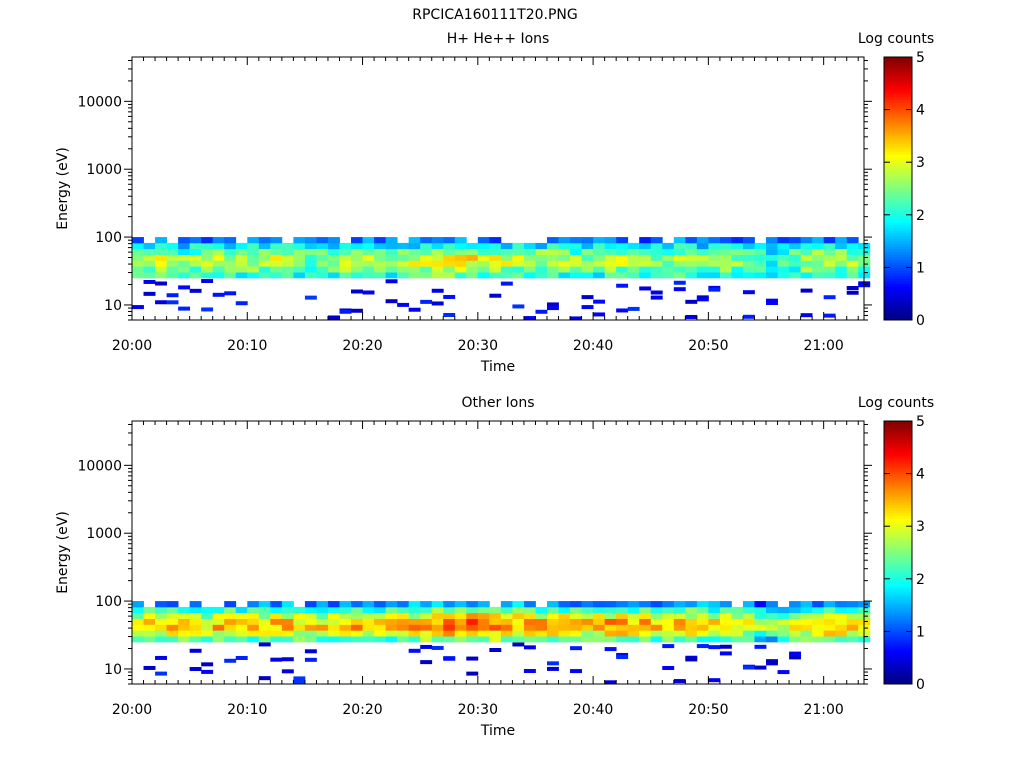 The height and width of the screenshot is (768, 1024). I want to click on x-tick-label: 20:30, so click(478, 346).